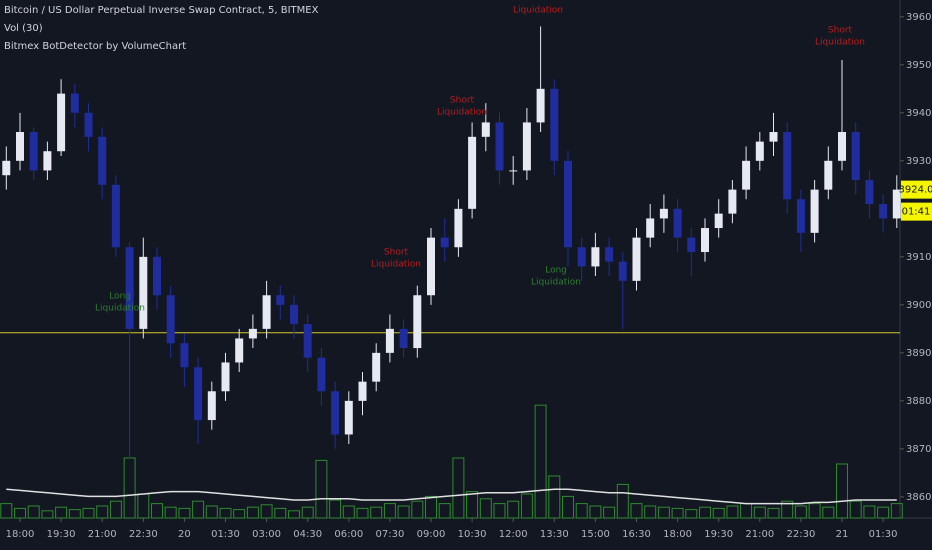 The image size is (932, 550). I want to click on x-tick-label: 06:00, so click(348, 534).